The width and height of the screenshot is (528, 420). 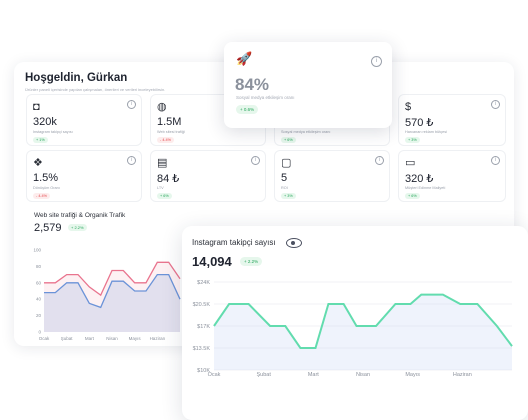 What do you see at coordinates (162, 163) in the screenshot?
I see `ltv-icon: ▤` at bounding box center [162, 163].